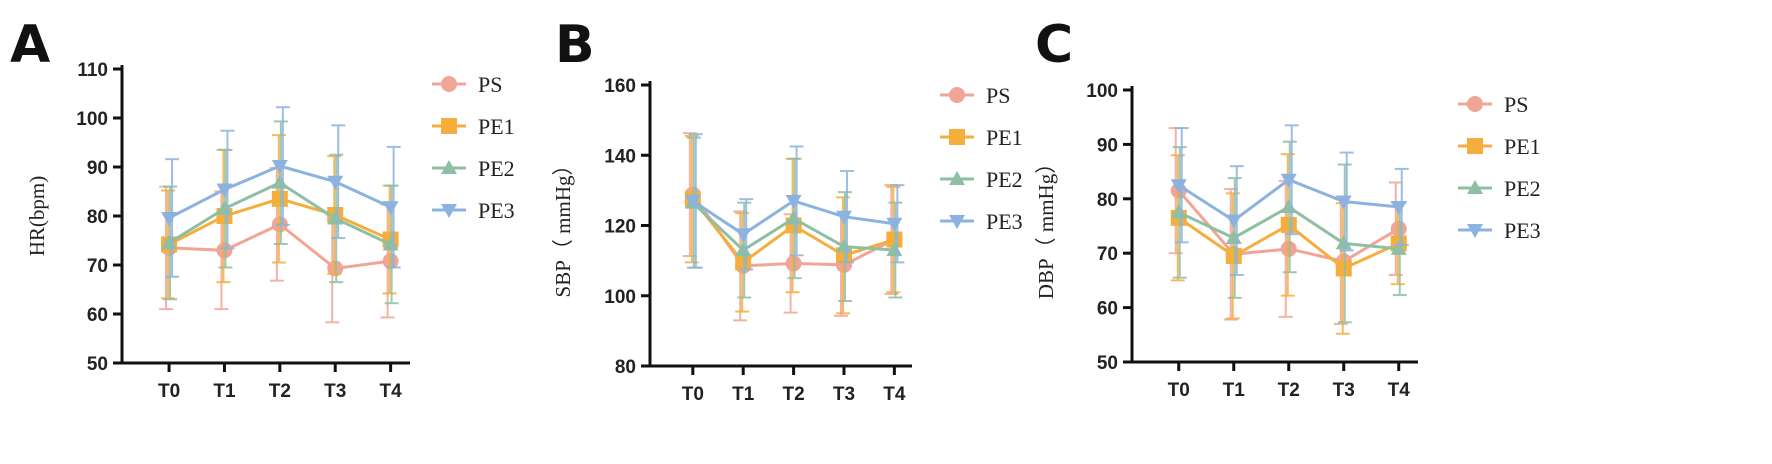 This screenshot has height=464, width=1772. I want to click on y-tick-label: 160, so click(620, 86).